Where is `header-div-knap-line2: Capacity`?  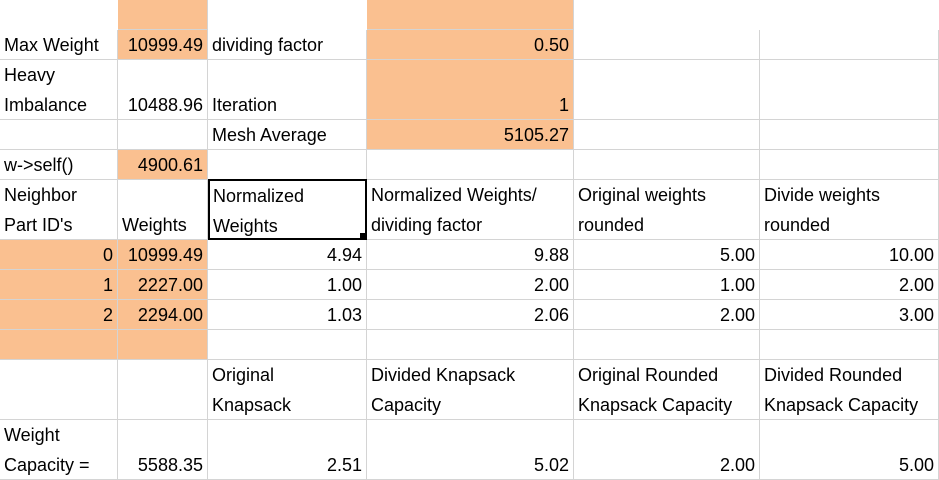 header-div-knap-line2: Capacity is located at coordinates (406, 405).